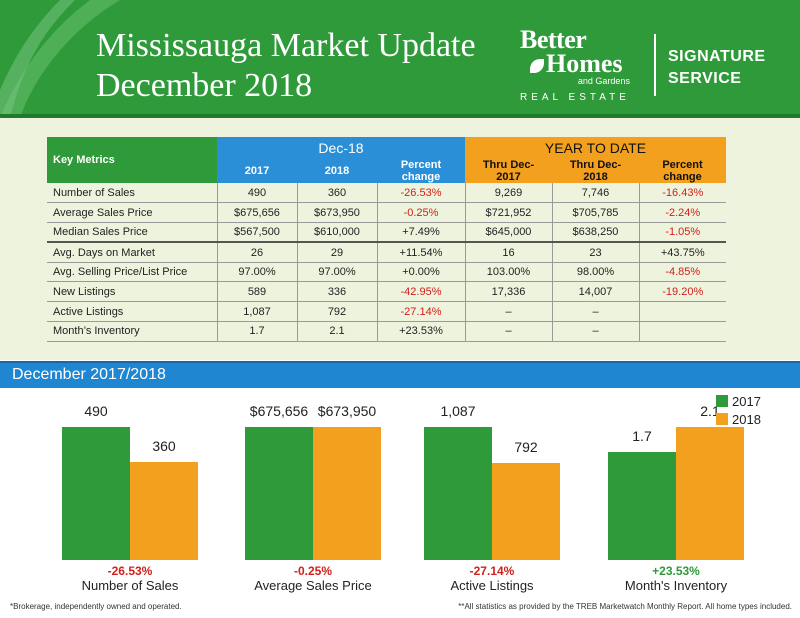  I want to click on chart-legend: 2017 2018, so click(738, 410).